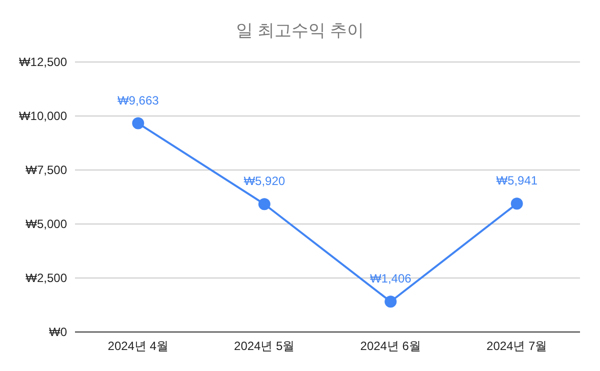 This screenshot has width=600, height=371. I want to click on chart-title: 일 최고수익 추이, so click(300, 30).